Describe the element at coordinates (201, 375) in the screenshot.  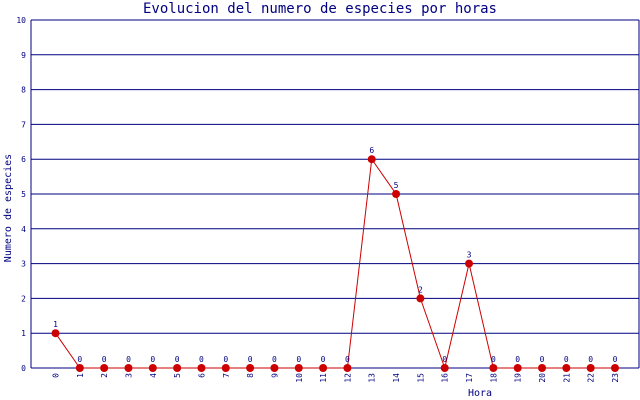
I see `x-tick-label: 6` at that location.